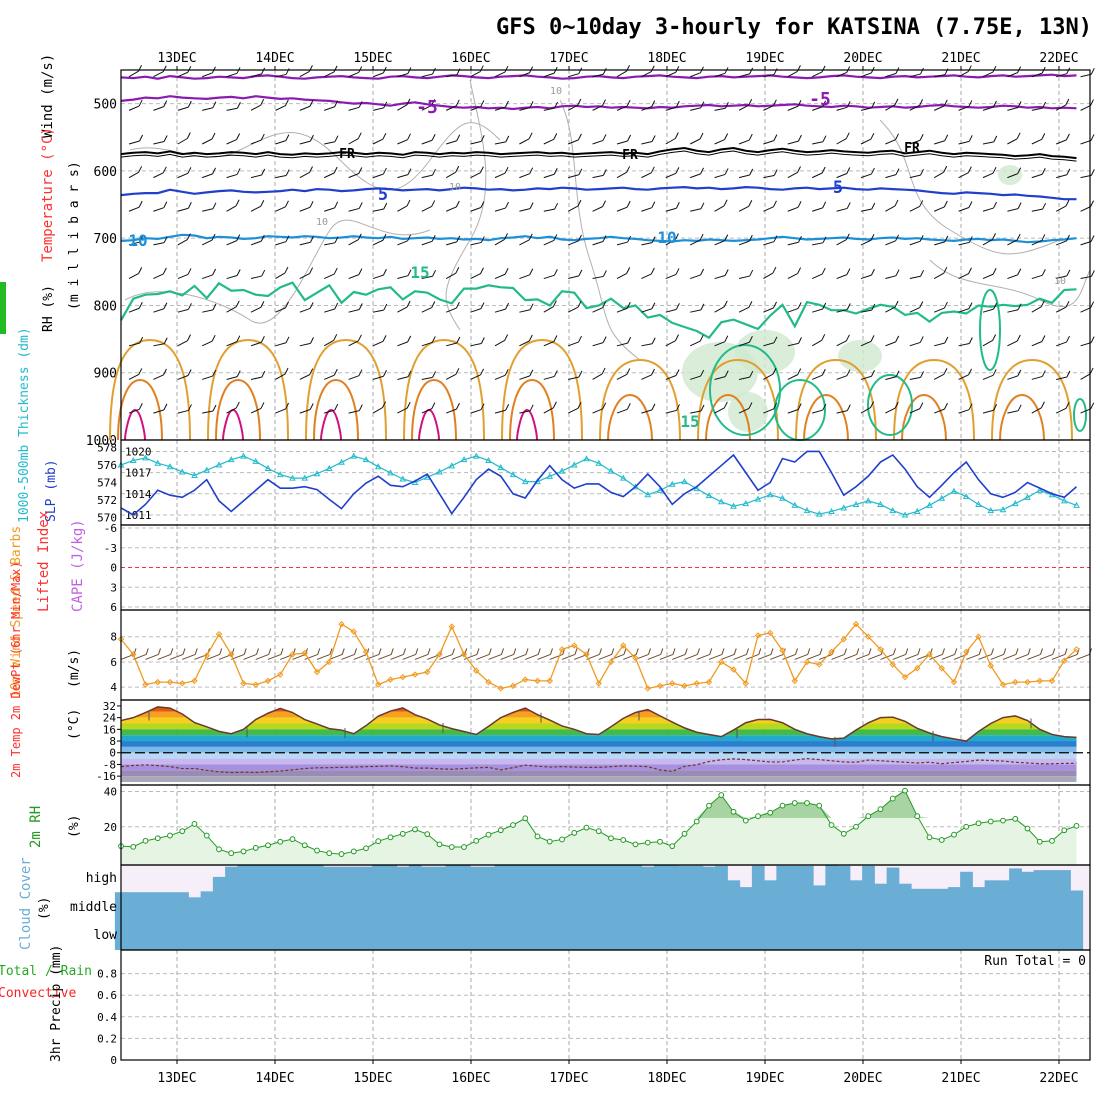 This screenshot has width=1100, height=1100. What do you see at coordinates (176, 58) in the screenshot?
I see `top-date-label: 13DEC` at bounding box center [176, 58].